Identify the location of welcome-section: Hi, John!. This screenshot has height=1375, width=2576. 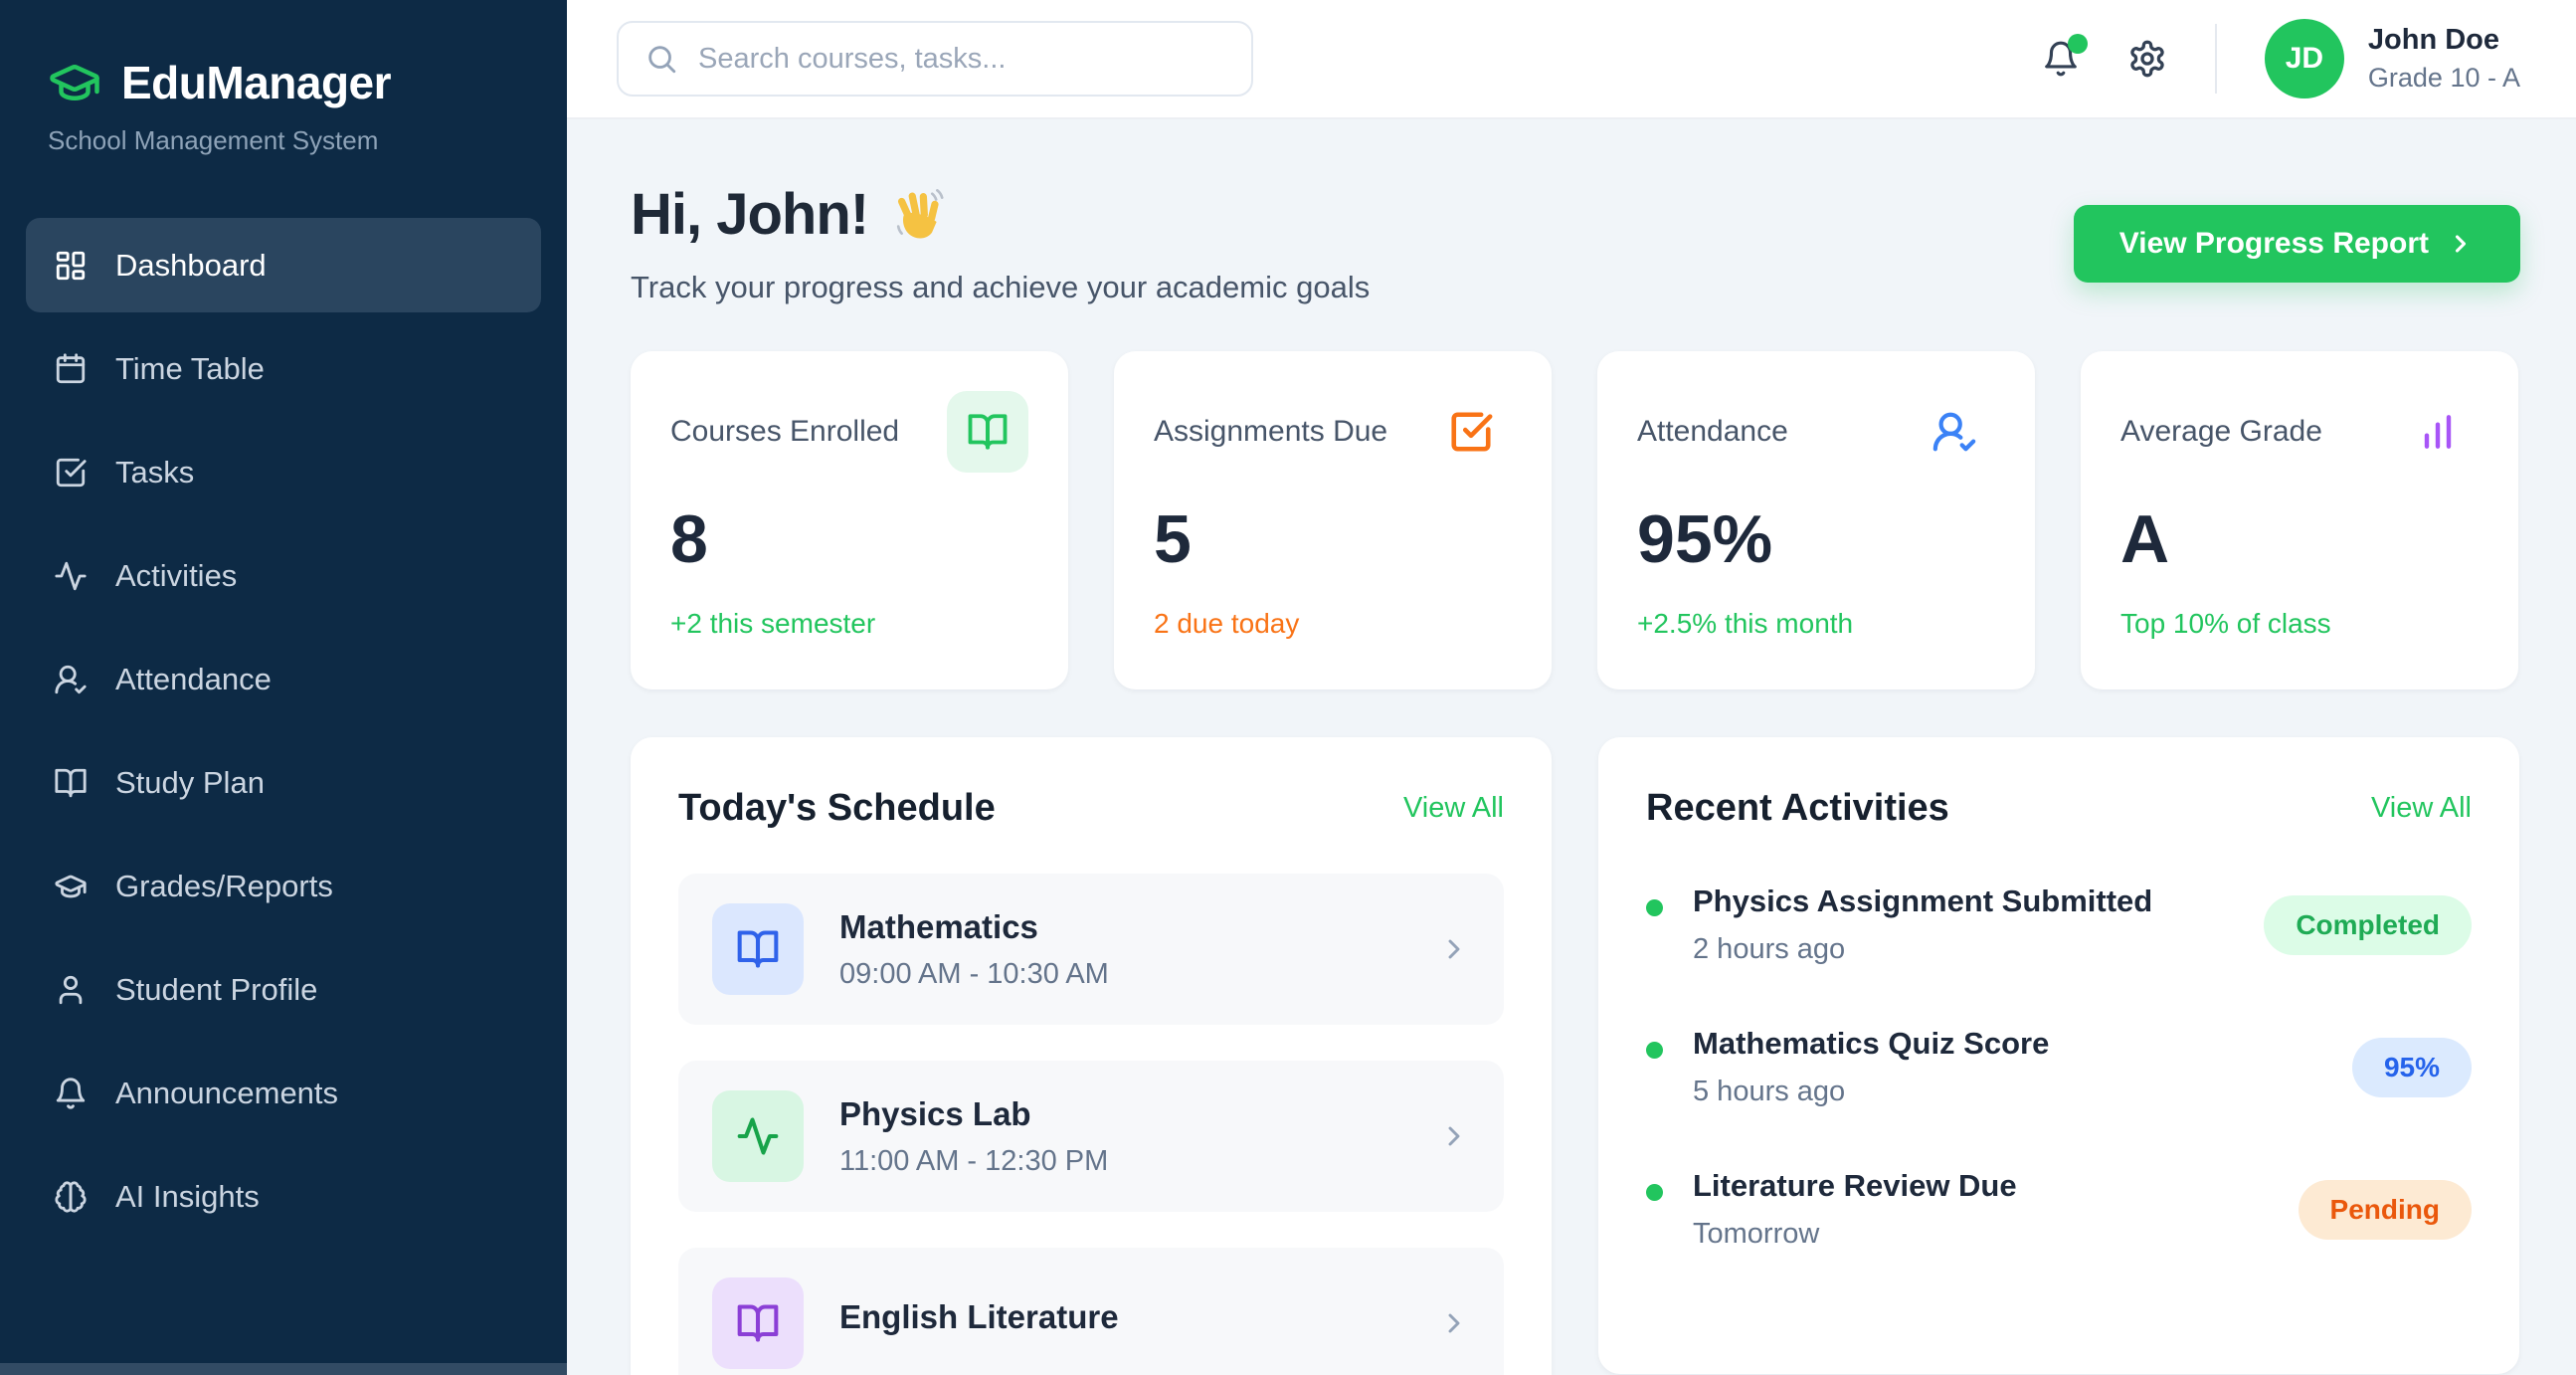
(1575, 243).